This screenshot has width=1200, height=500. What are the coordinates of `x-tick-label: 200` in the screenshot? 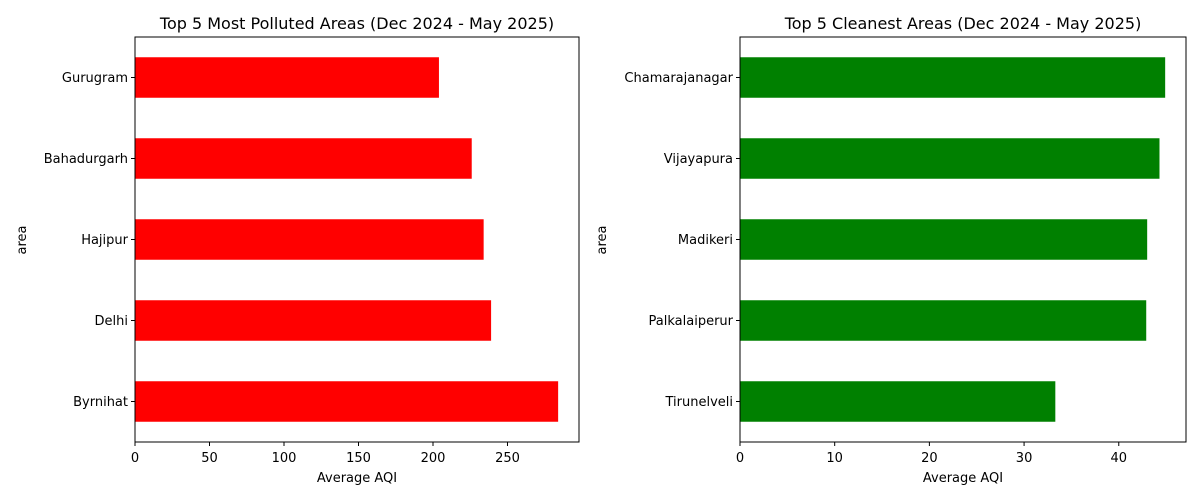 It's located at (433, 458).